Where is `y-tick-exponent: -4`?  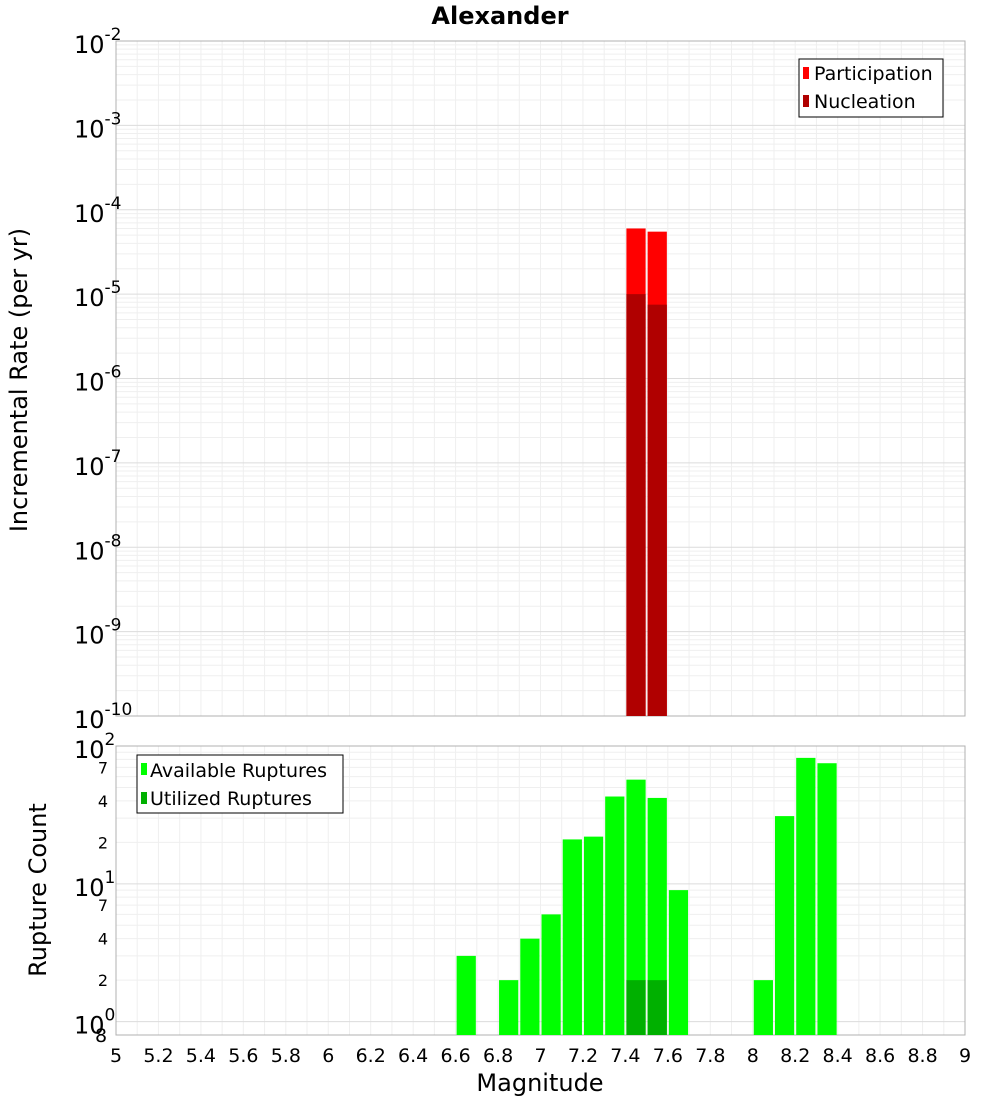 y-tick-exponent: -4 is located at coordinates (113, 204).